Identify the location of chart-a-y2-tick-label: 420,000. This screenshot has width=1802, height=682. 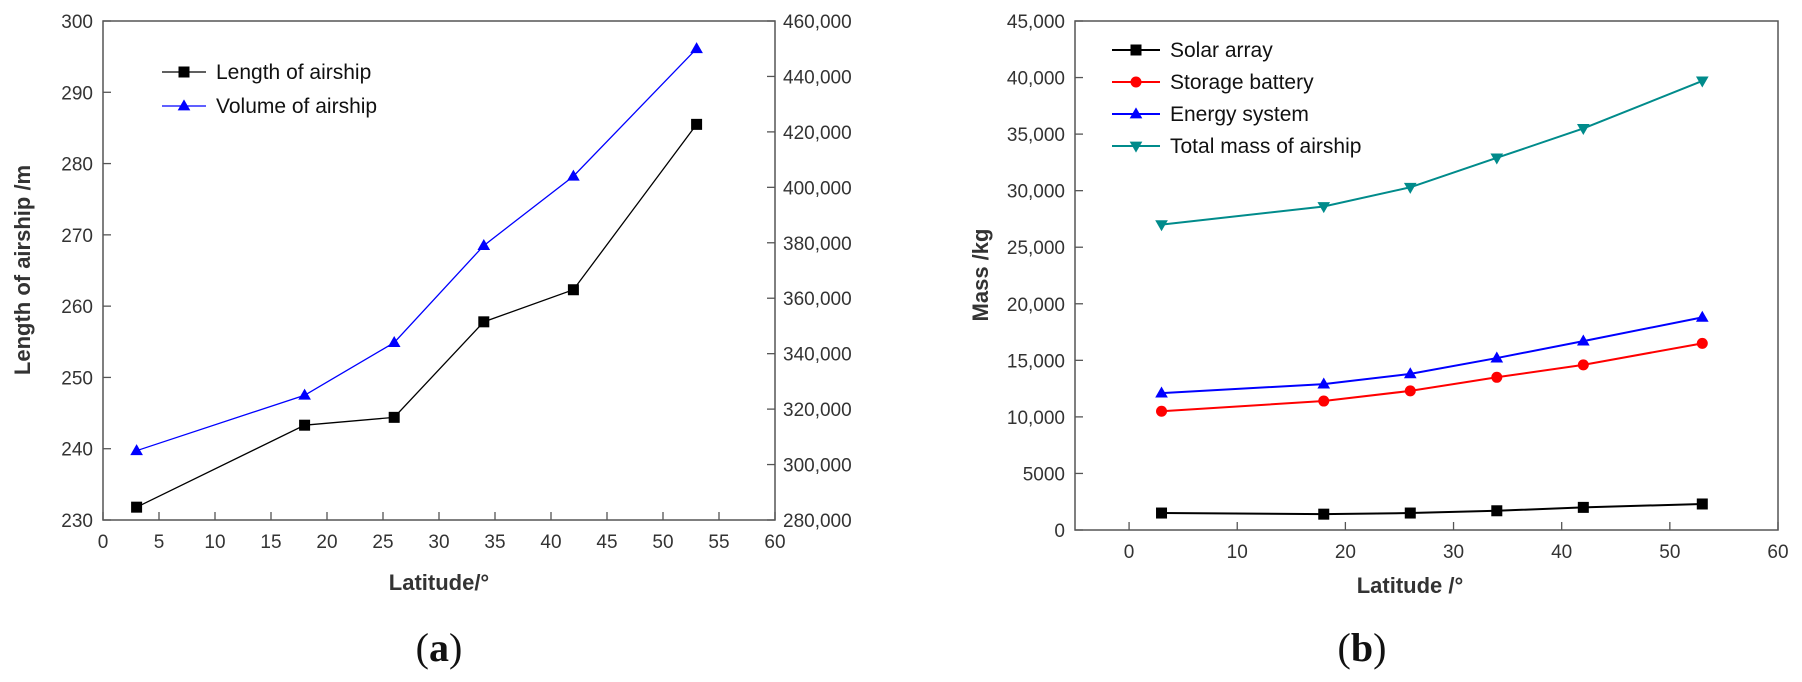
(817, 133).